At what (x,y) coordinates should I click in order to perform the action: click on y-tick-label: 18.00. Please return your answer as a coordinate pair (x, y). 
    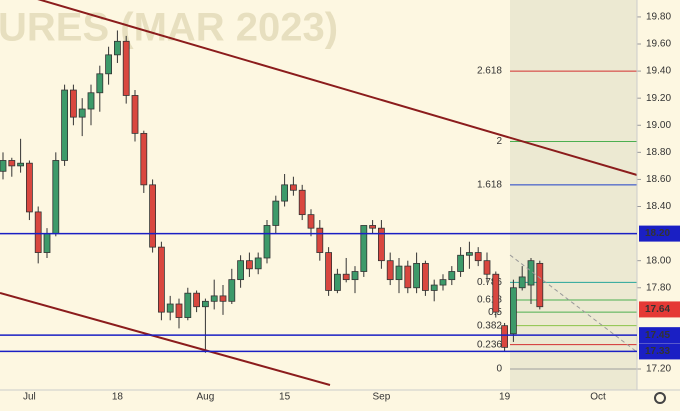
    Looking at the image, I should click on (658, 260).